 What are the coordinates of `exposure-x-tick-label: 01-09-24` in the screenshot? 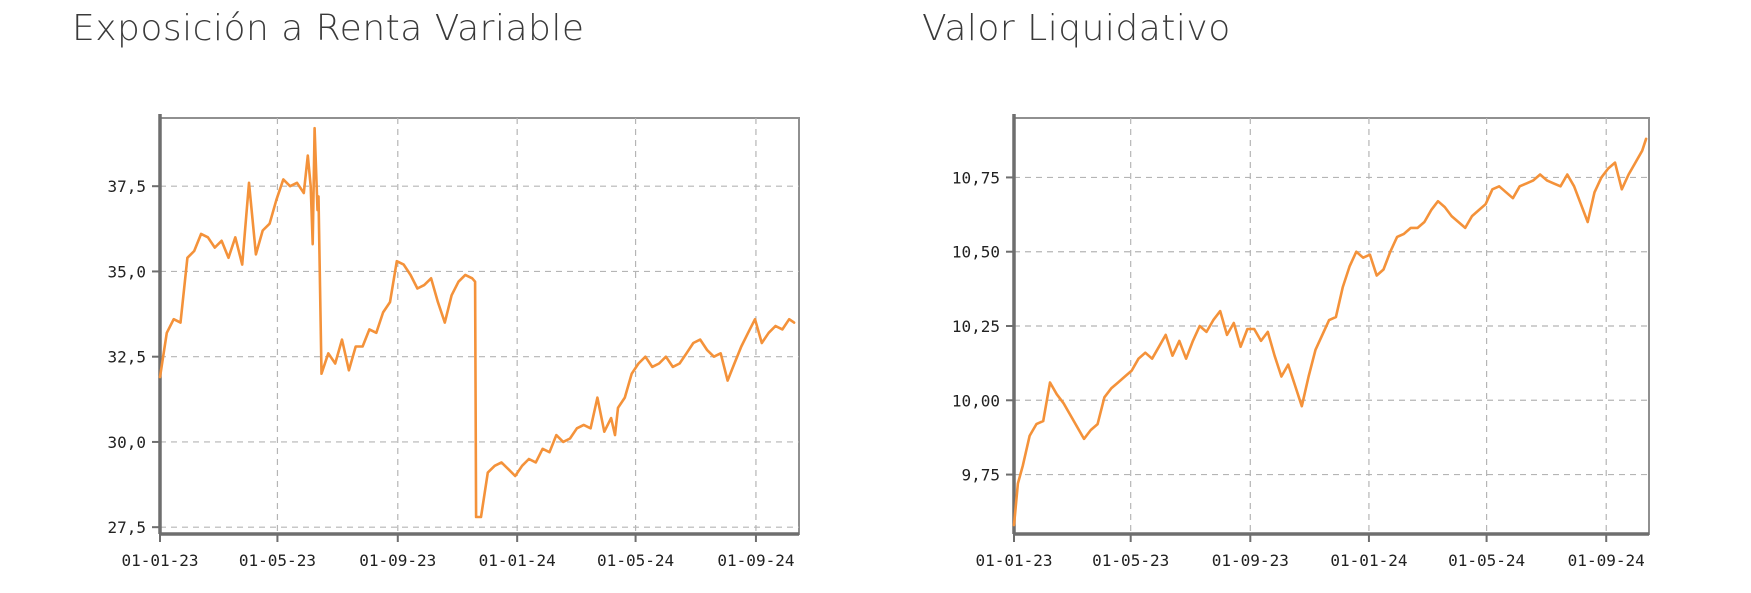 It's located at (755, 560).